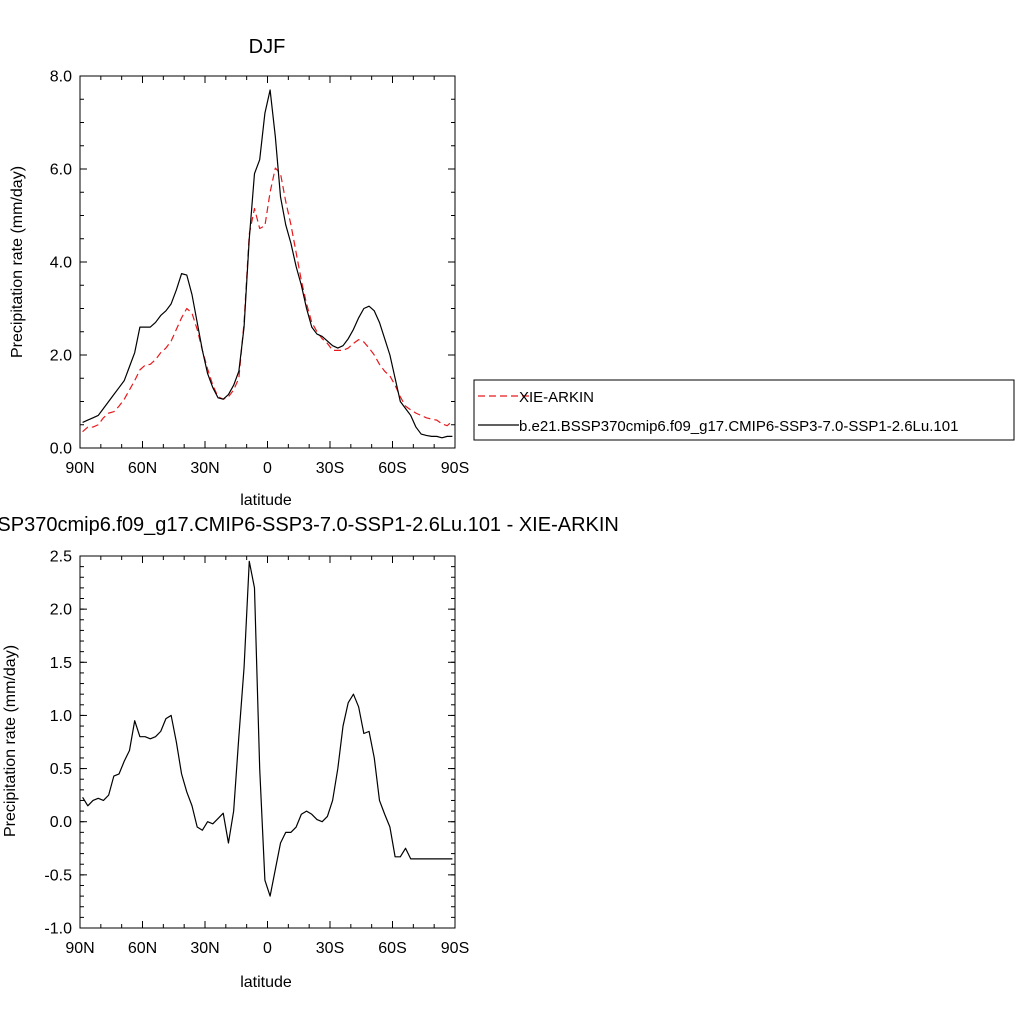 Image resolution: width=1024 pixels, height=1024 pixels. I want to click on legend-label-xie-arkin: XIE-ARKIN, so click(556, 397).